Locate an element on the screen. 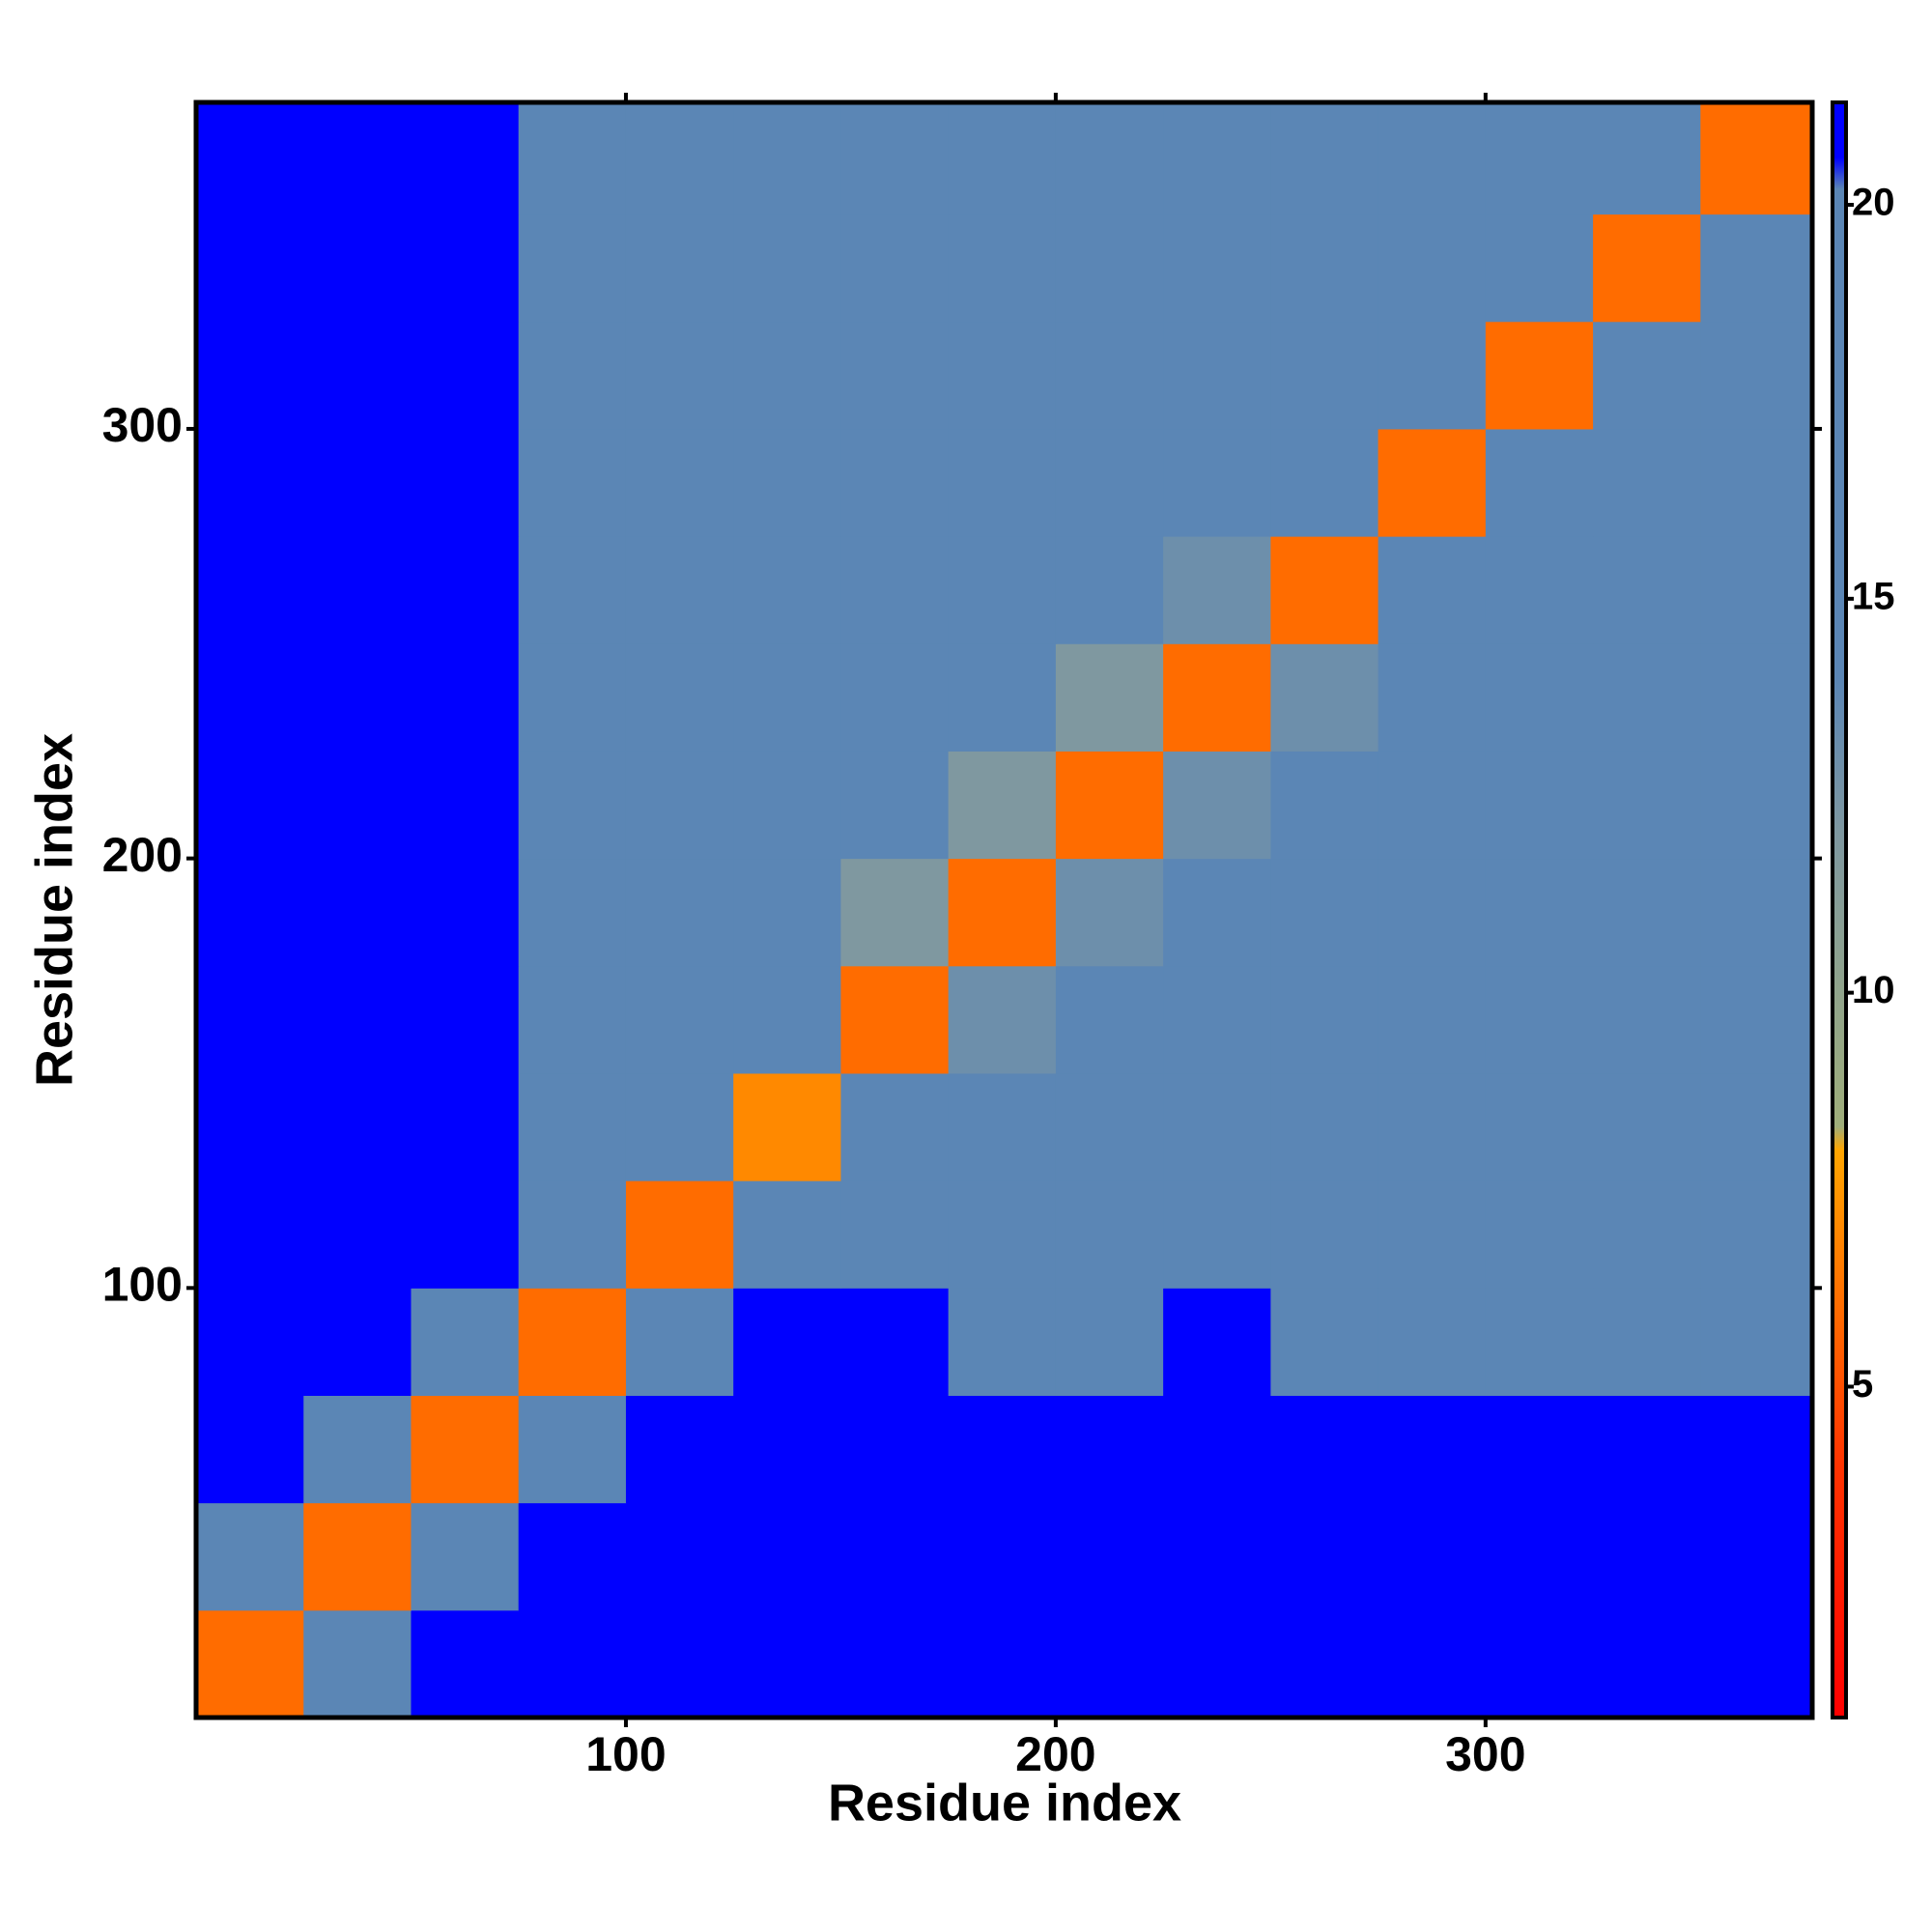 The width and height of the screenshot is (1932, 1932). colorbar is located at coordinates (1839, 909).